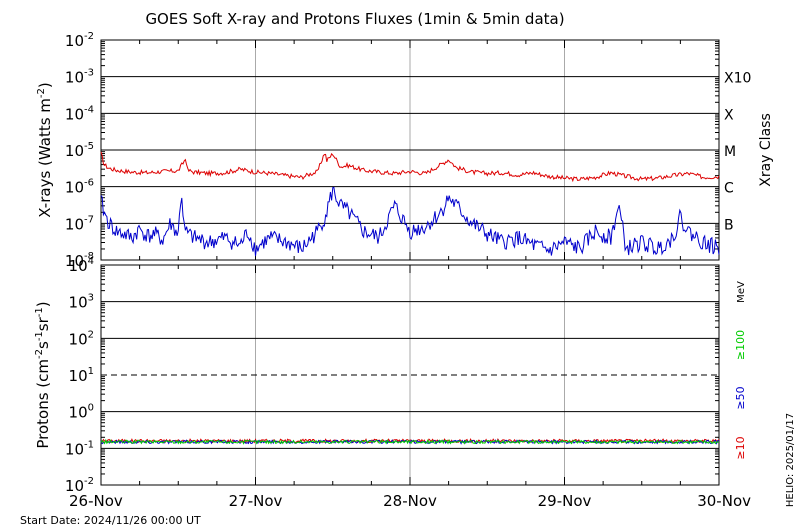 The width and height of the screenshot is (800, 530). What do you see at coordinates (81, 302) in the screenshot?
I see `proton-y-tick-label: 10³` at bounding box center [81, 302].